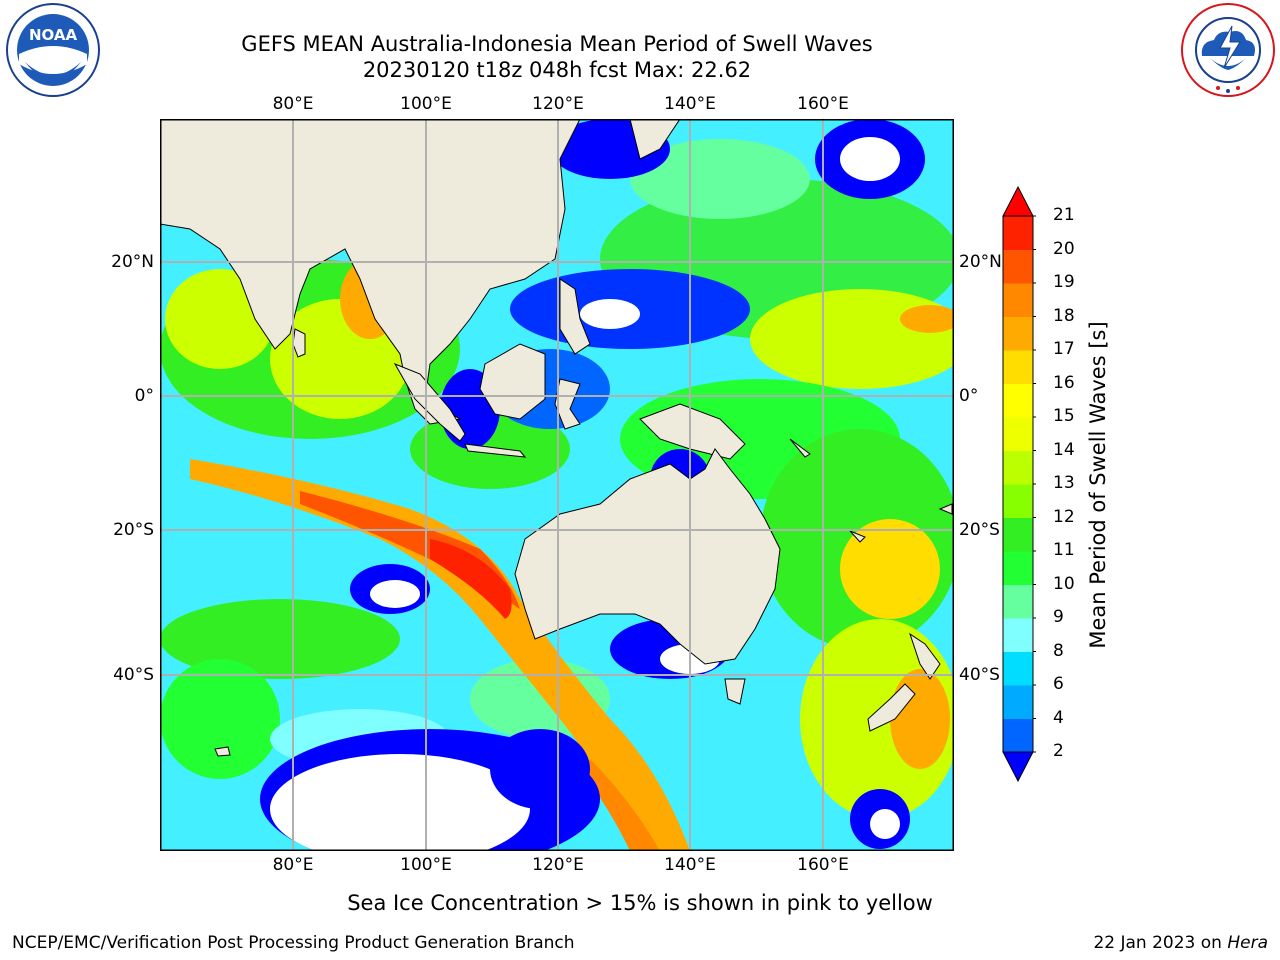 The height and width of the screenshot is (960, 1280). What do you see at coordinates (293, 865) in the screenshot?
I see `lon-tick-bottom: 80°E` at bounding box center [293, 865].